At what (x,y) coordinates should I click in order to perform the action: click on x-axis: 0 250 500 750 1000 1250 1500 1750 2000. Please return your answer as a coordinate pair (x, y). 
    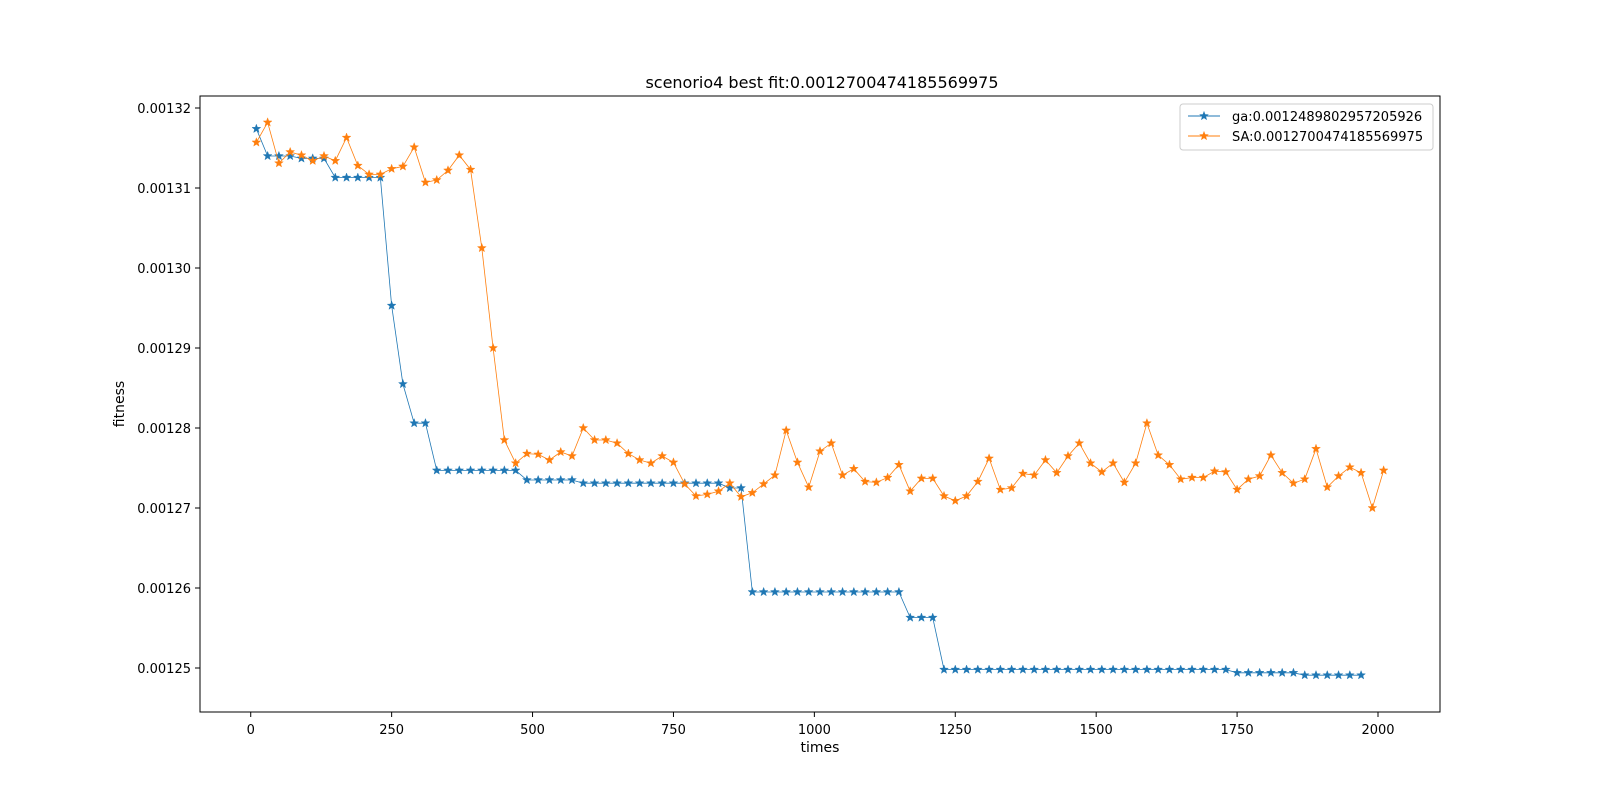
    Looking at the image, I should click on (821, 725).